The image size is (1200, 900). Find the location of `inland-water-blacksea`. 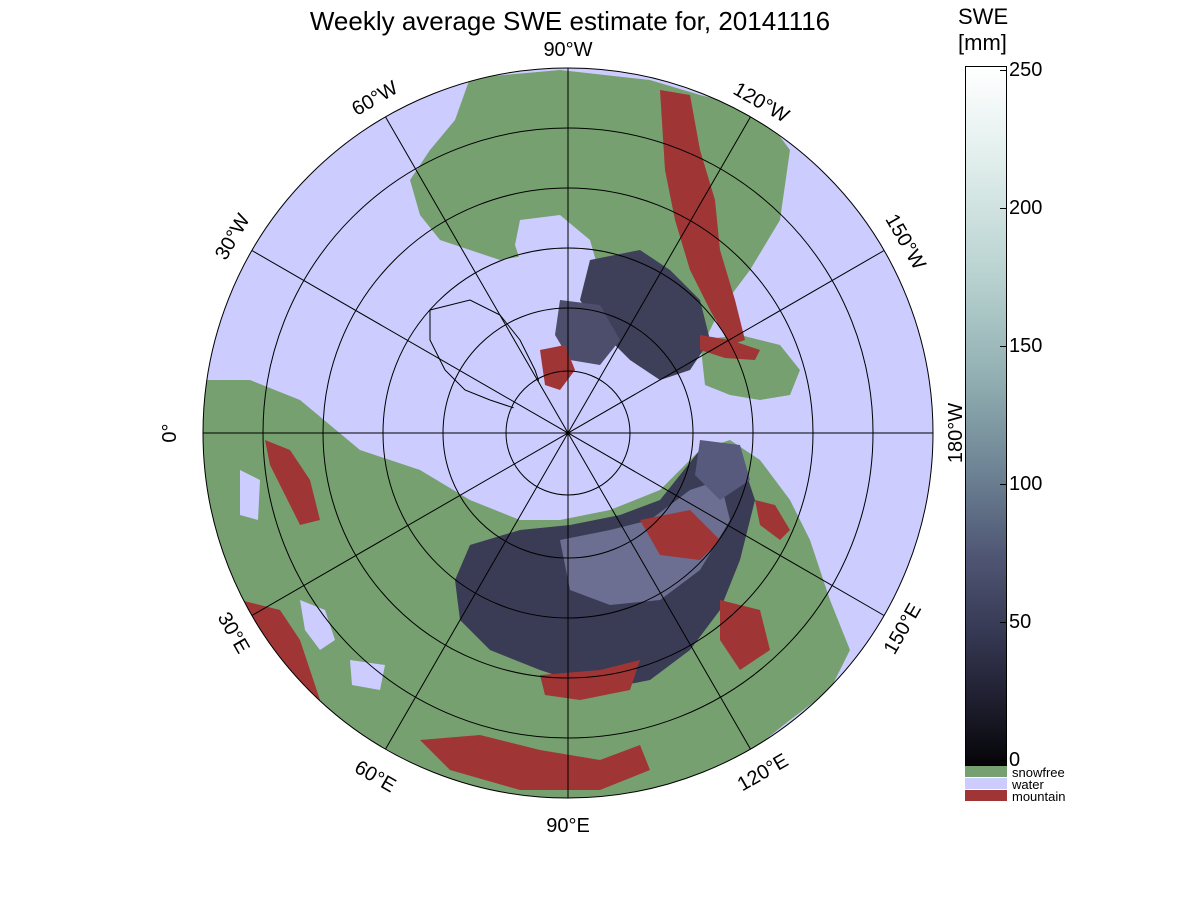

inland-water-blacksea is located at coordinates (367, 675).